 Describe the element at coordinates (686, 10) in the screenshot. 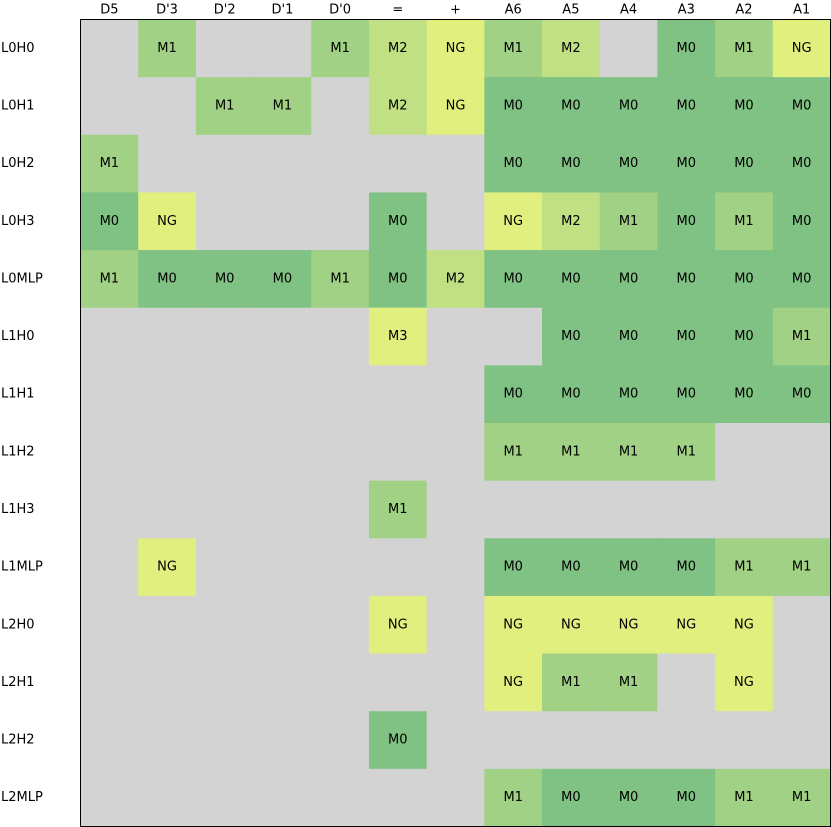

I see `column-label: A3` at that location.